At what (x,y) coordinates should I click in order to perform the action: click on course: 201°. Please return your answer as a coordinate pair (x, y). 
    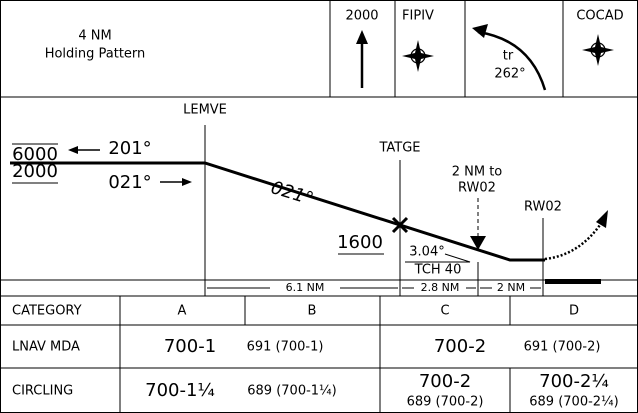
    Looking at the image, I should click on (129, 148).